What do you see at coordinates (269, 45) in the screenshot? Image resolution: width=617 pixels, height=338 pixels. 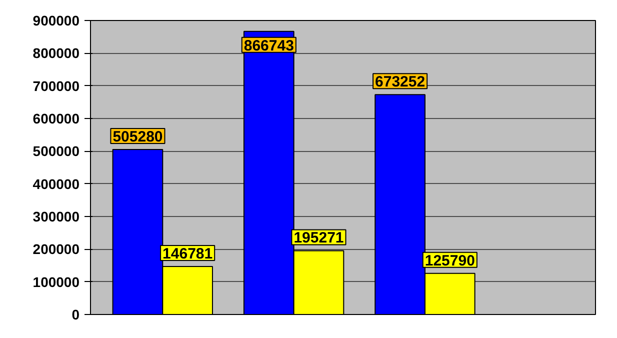 I see `data-label: 866743` at bounding box center [269, 45].